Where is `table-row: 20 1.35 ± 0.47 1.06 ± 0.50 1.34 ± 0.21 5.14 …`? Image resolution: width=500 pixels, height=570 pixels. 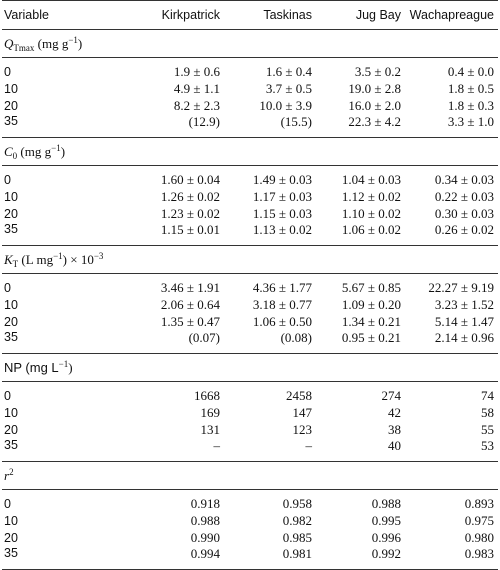 table-row: 20 1.35 ± 0.47 1.06 ± 0.50 1.34 ± 0.21 5.14 … is located at coordinates (250, 321).